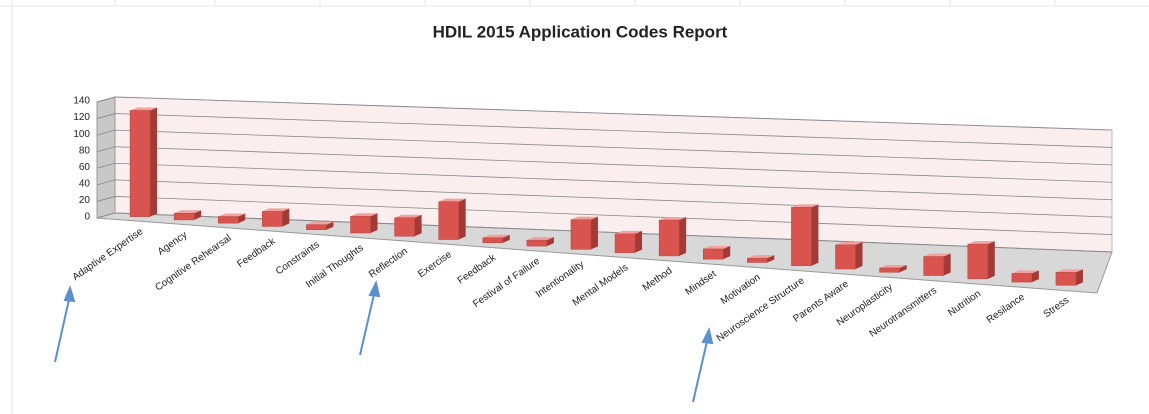  I want to click on y-tick-label: 0, so click(87, 217).